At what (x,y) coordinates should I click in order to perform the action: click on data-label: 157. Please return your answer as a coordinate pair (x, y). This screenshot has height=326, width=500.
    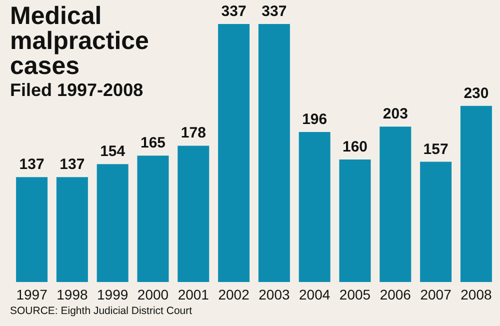
    Looking at the image, I should click on (435, 149).